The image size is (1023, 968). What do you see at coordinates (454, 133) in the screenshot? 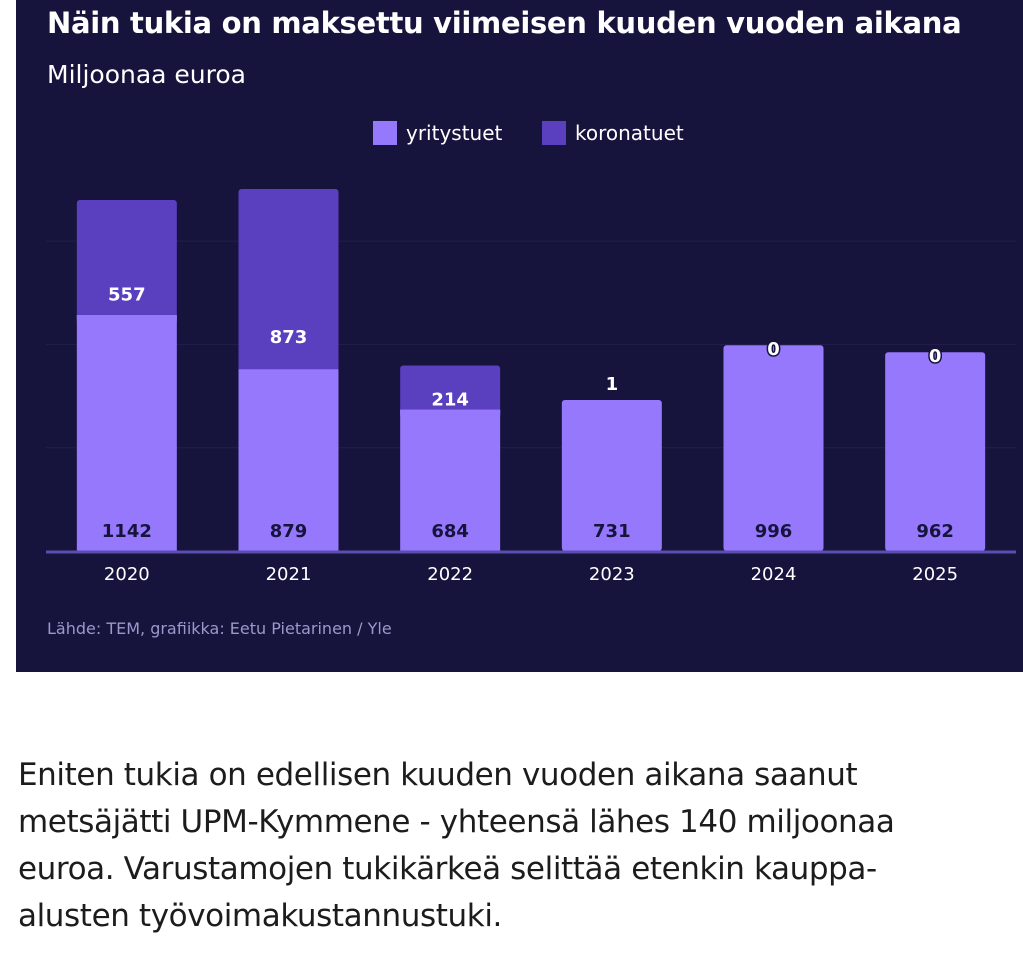
I see `legend-label-yritystuet: yritystuet` at bounding box center [454, 133].